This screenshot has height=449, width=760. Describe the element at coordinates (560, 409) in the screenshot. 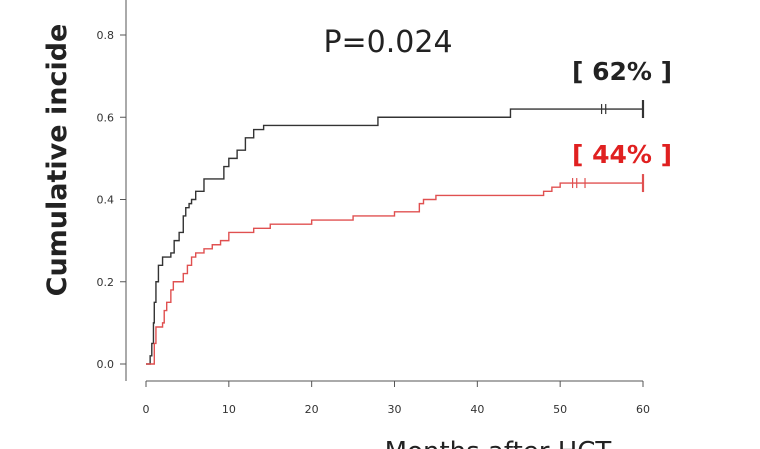

I see `x-tick-label: 50` at that location.